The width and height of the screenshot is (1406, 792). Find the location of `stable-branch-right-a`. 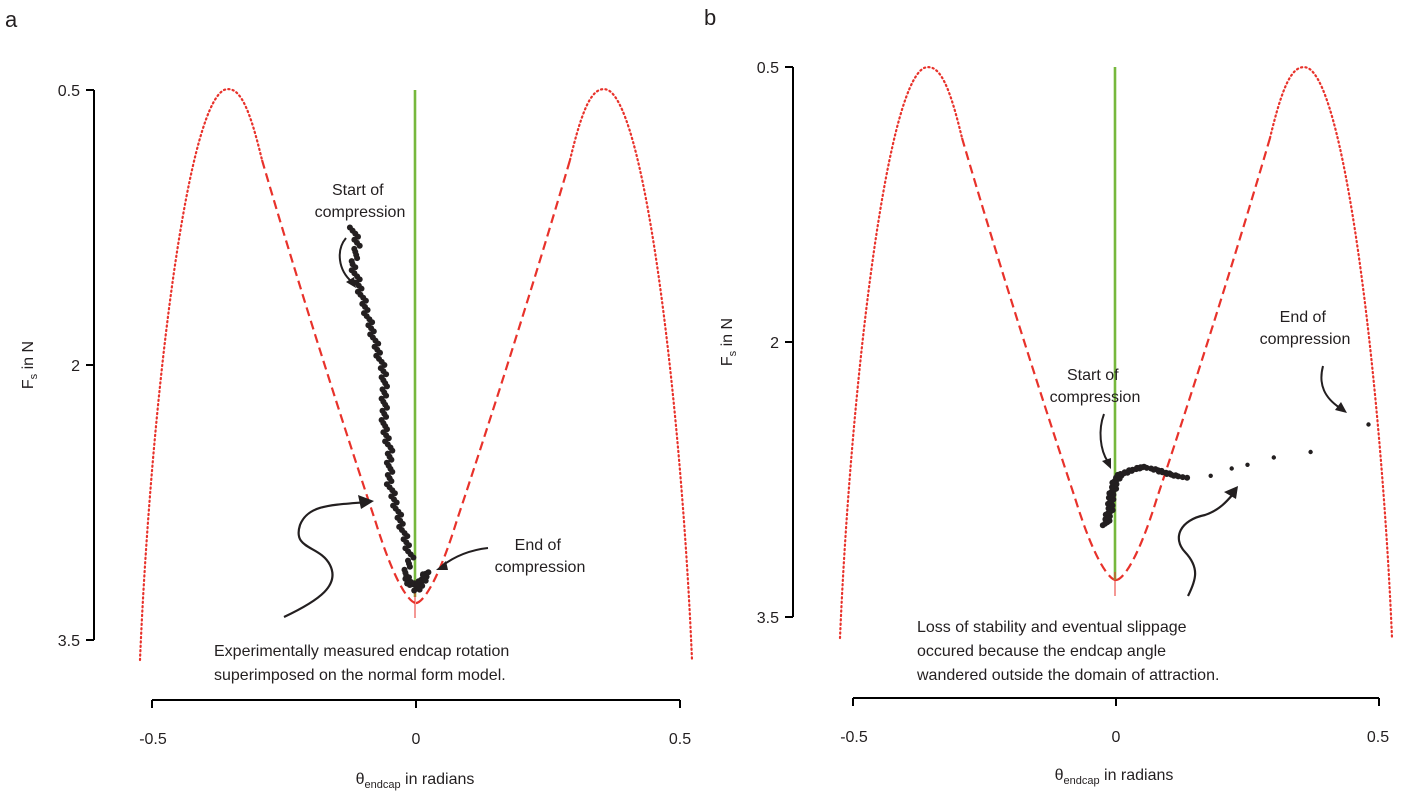

stable-branch-right-a is located at coordinates (493, 382).